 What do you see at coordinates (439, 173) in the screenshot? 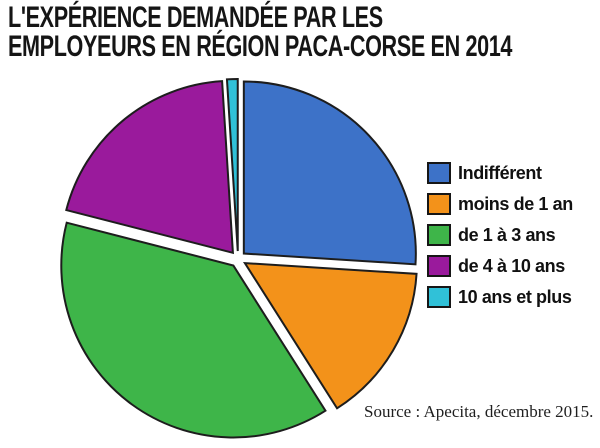
I see `legend-swatch-indifferent` at bounding box center [439, 173].